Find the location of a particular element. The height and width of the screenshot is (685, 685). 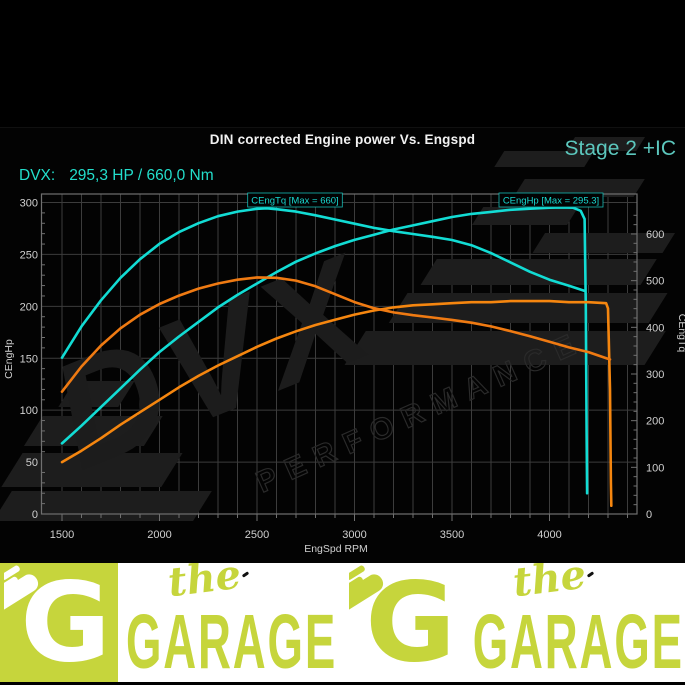

stage-label: Stage 2 +IC is located at coordinates (620, 148).